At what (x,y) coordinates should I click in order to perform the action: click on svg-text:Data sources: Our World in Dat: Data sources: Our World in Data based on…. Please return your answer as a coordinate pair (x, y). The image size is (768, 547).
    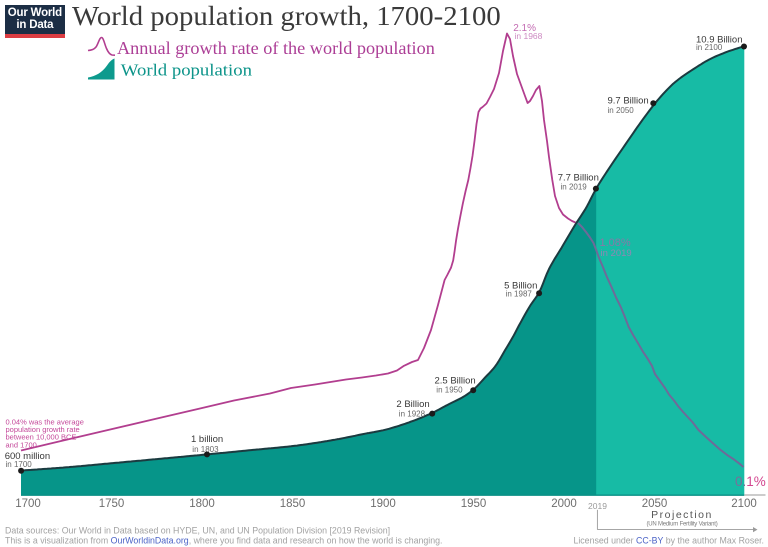
    Looking at the image, I should click on (197, 531).